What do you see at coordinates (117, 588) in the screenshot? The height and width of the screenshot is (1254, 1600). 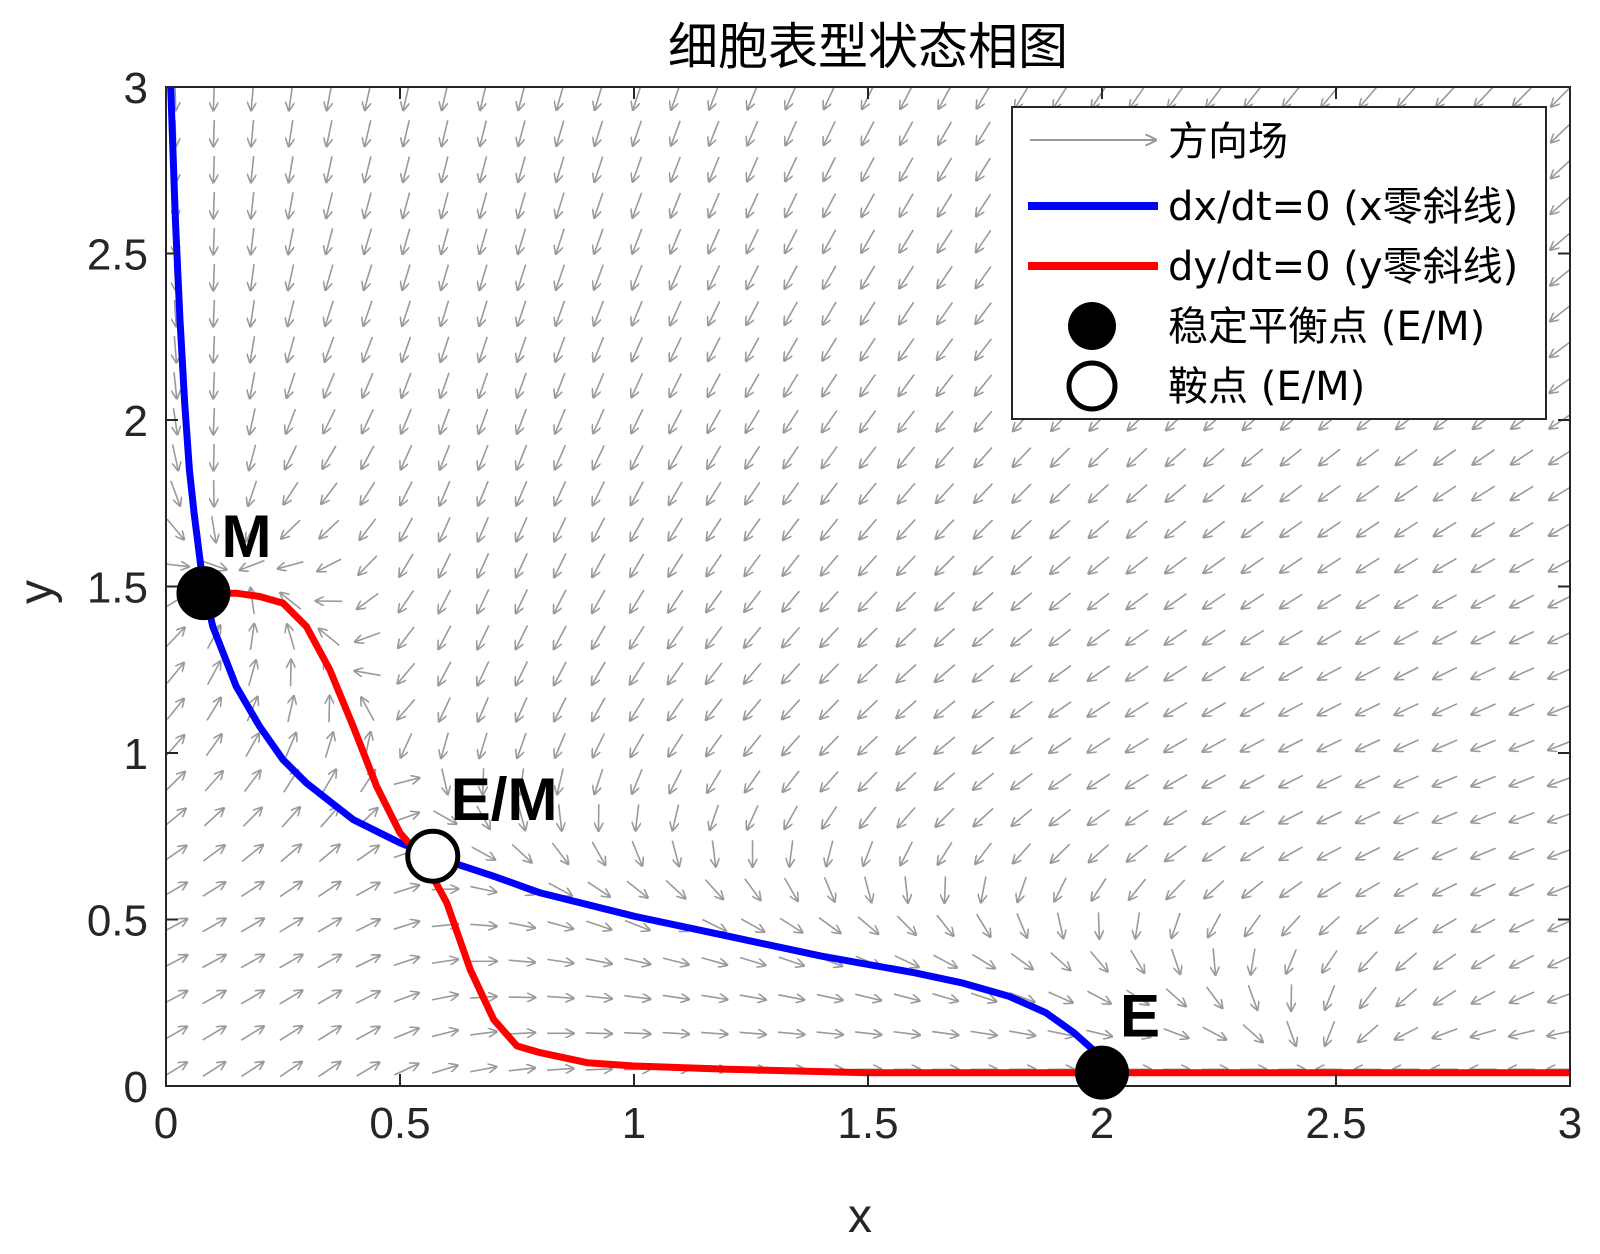 I see `y-tick-label: 1.5` at bounding box center [117, 588].